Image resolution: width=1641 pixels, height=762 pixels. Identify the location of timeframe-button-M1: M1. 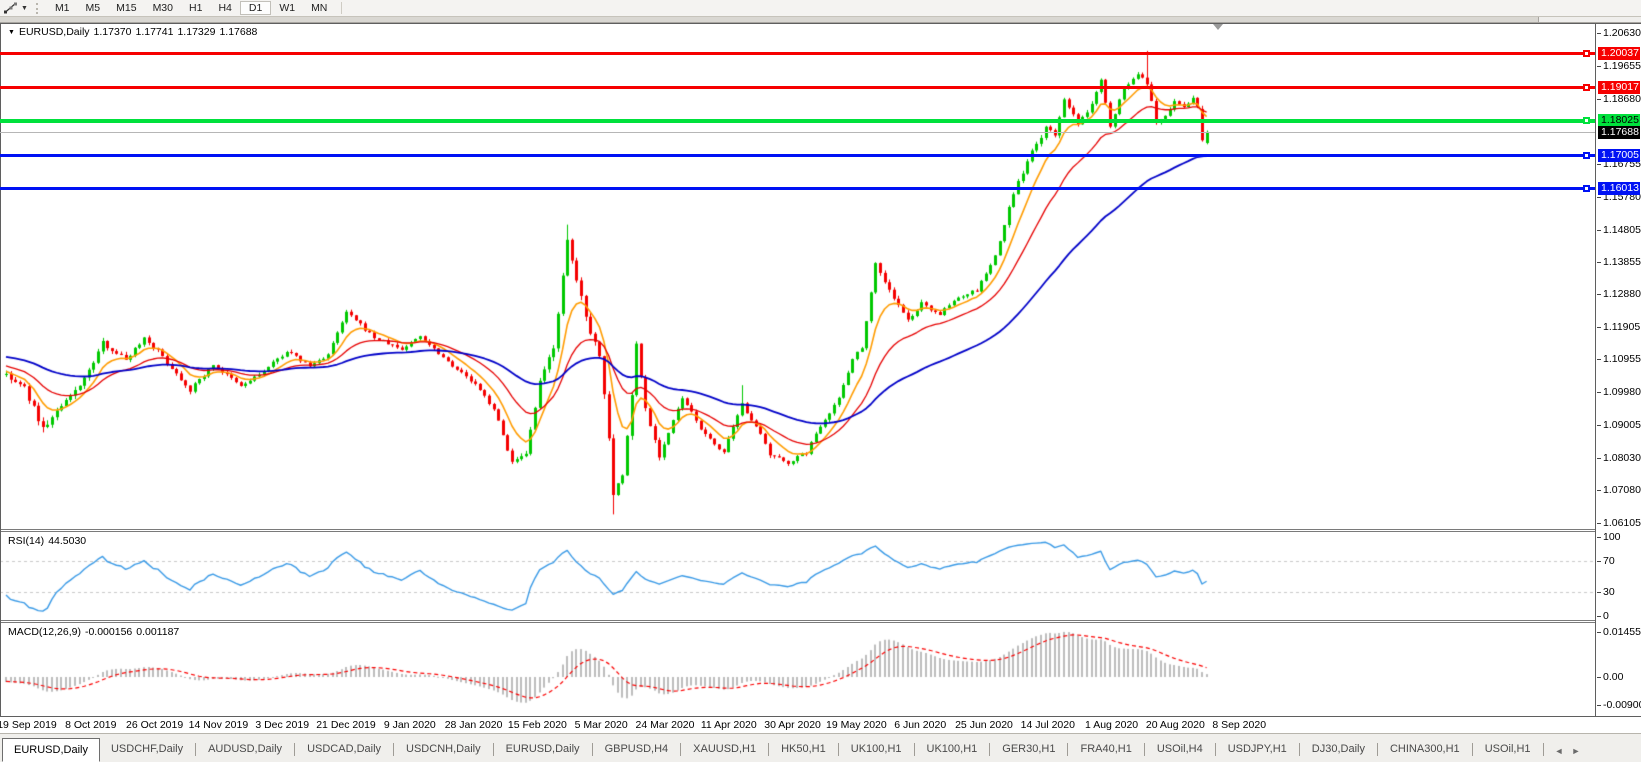
(62, 8).